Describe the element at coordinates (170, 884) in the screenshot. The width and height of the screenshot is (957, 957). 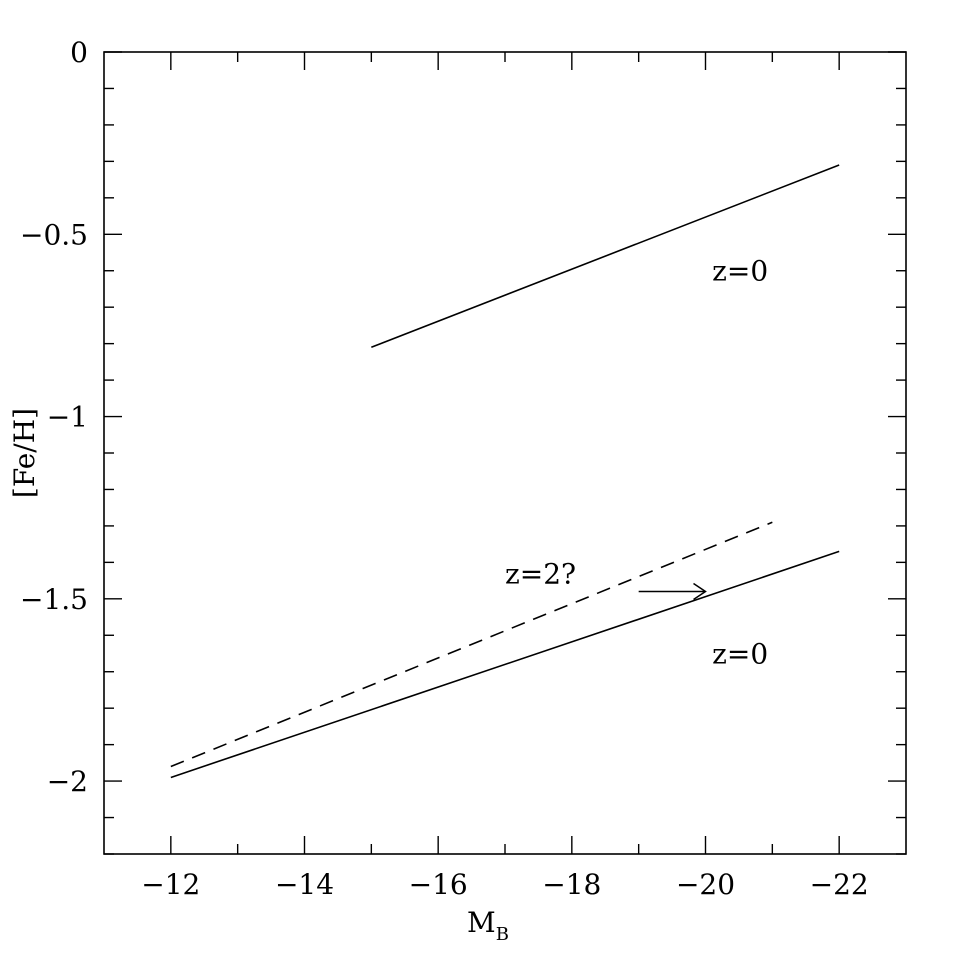
I see `x-tick-label: −12` at that location.